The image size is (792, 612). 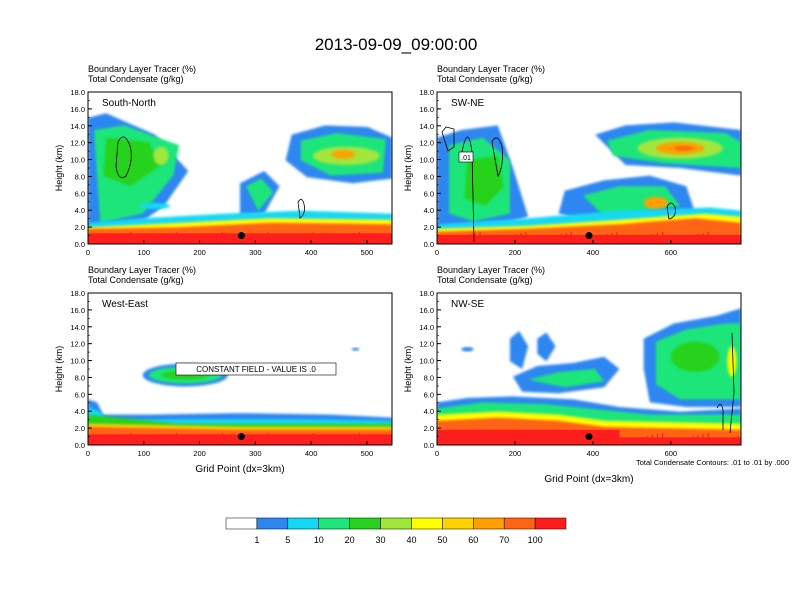 What do you see at coordinates (466, 157) in the screenshot?
I see `contour-tag-box` at bounding box center [466, 157].